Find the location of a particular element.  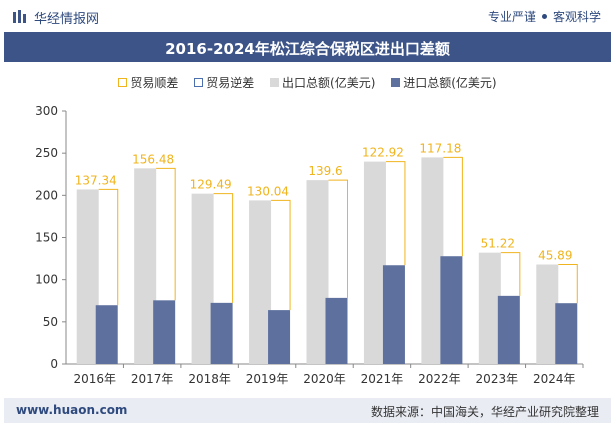

surplus-value-label: 139.6 is located at coordinates (325, 171).